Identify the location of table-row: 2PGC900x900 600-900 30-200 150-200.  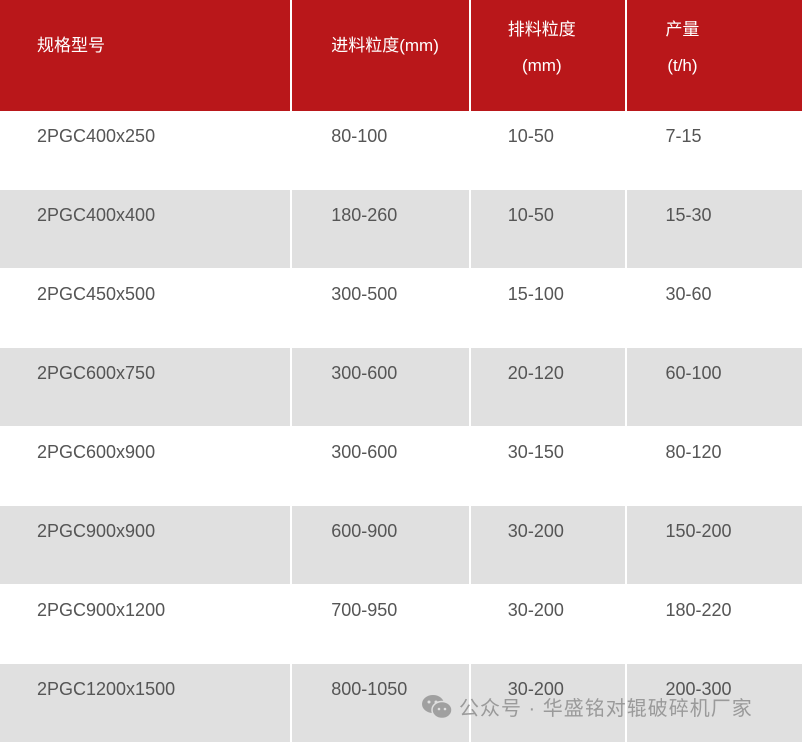
(401, 545).